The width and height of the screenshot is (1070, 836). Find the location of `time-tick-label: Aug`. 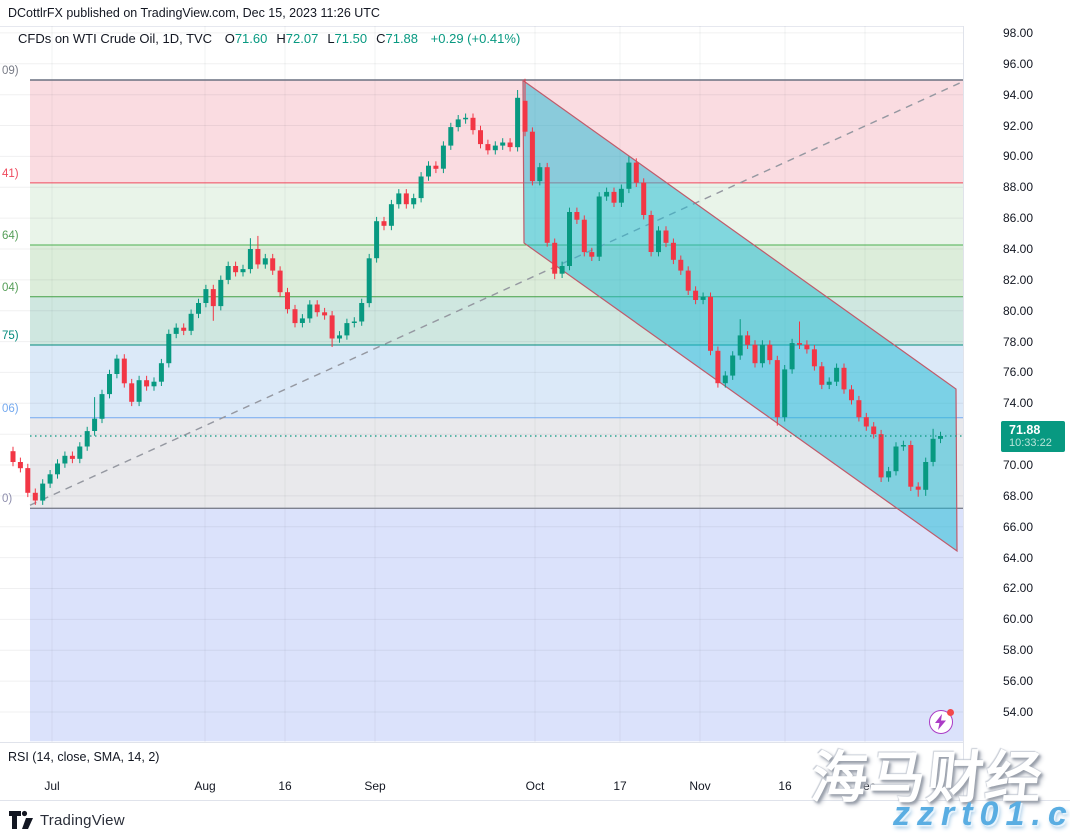

time-tick-label: Aug is located at coordinates (205, 786).